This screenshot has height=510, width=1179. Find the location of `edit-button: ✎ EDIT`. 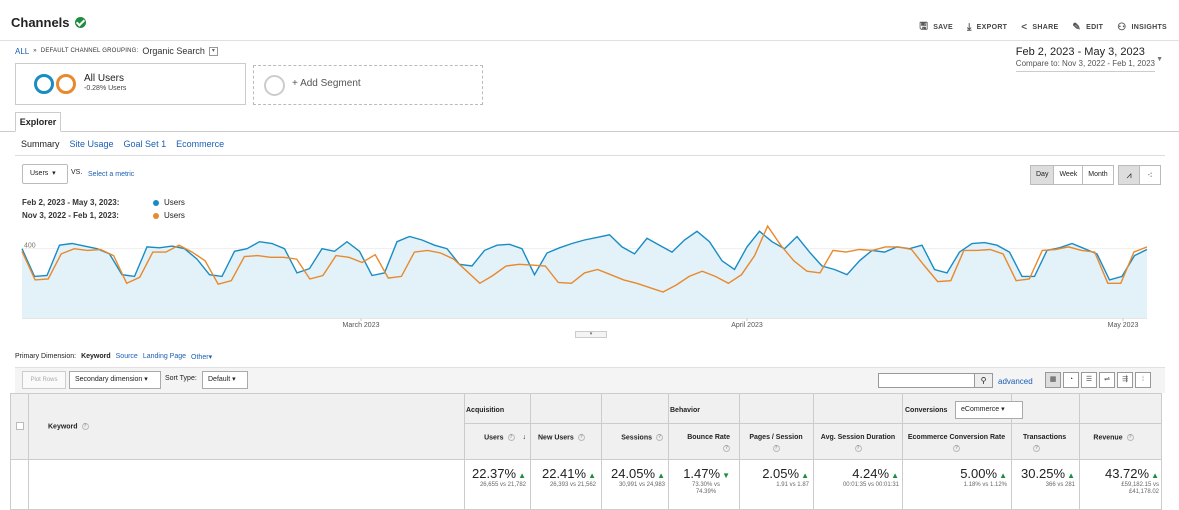

edit-button: ✎ EDIT is located at coordinates (1088, 27).